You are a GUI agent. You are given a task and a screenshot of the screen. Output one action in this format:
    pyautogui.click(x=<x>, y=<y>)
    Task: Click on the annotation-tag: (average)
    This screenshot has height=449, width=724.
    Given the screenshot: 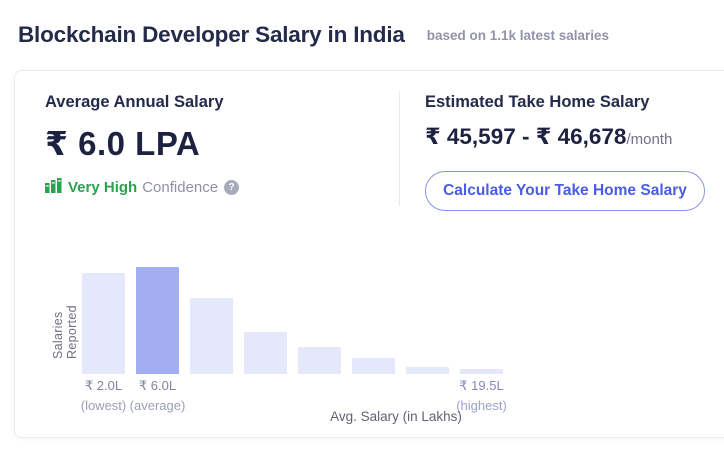 What is the action you would take?
    pyautogui.click(x=157, y=405)
    